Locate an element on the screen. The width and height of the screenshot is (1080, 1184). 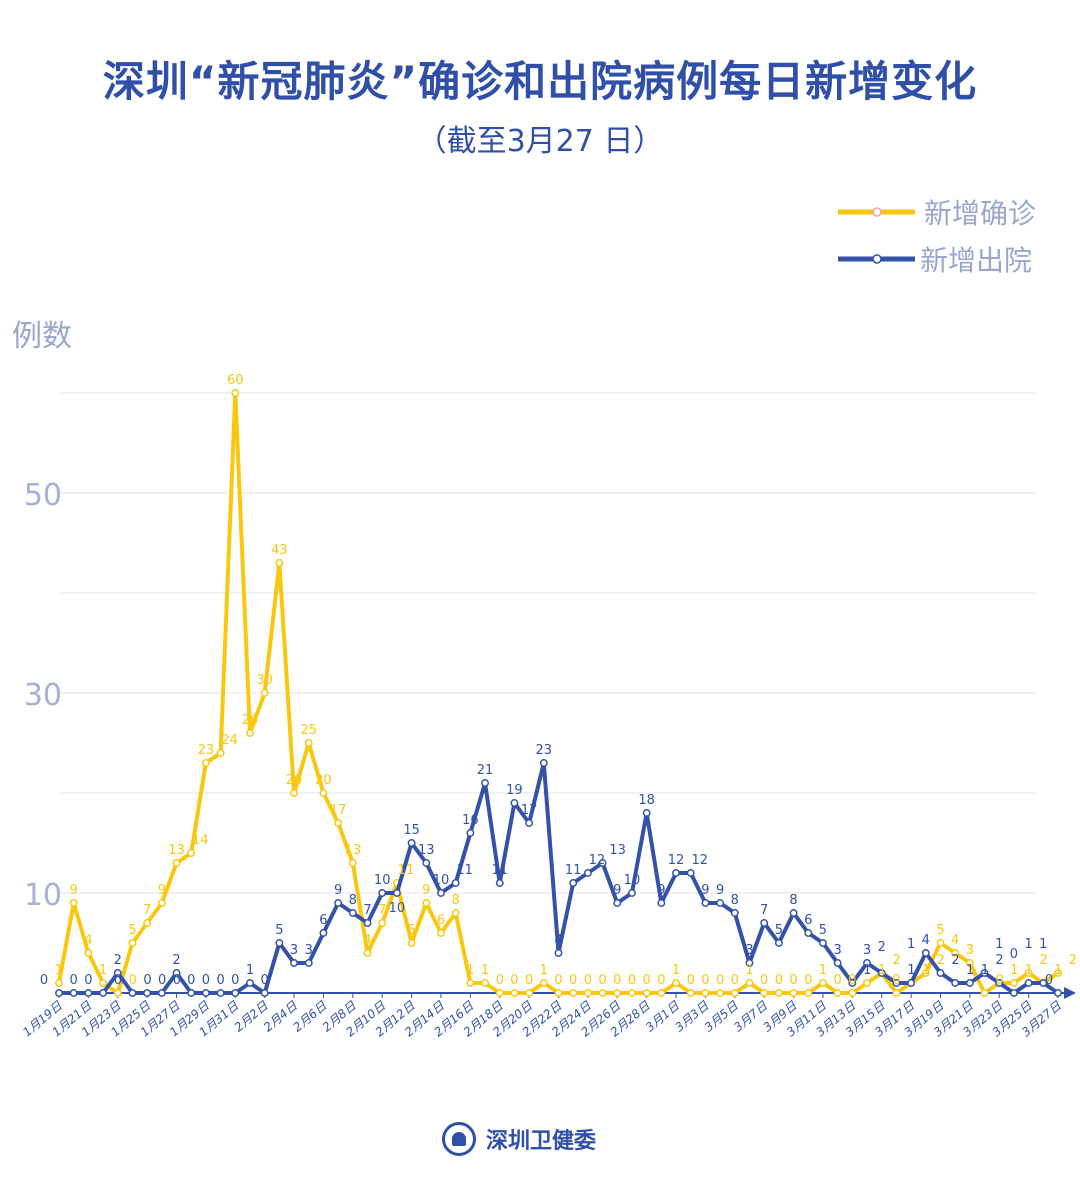
data-label-confirmed: 26 is located at coordinates (250, 720).